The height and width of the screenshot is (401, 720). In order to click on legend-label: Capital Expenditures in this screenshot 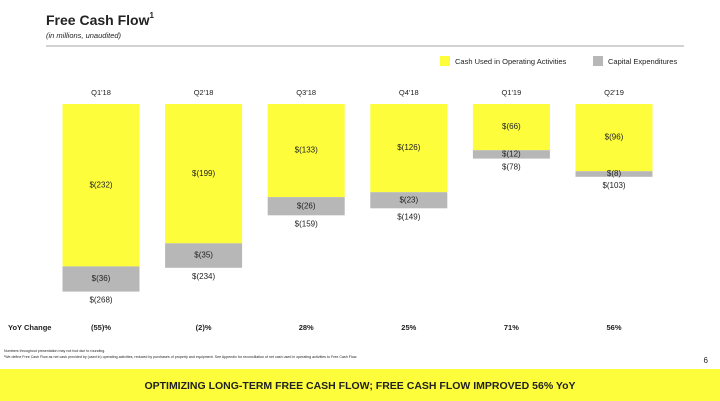, I will do `click(642, 61)`.